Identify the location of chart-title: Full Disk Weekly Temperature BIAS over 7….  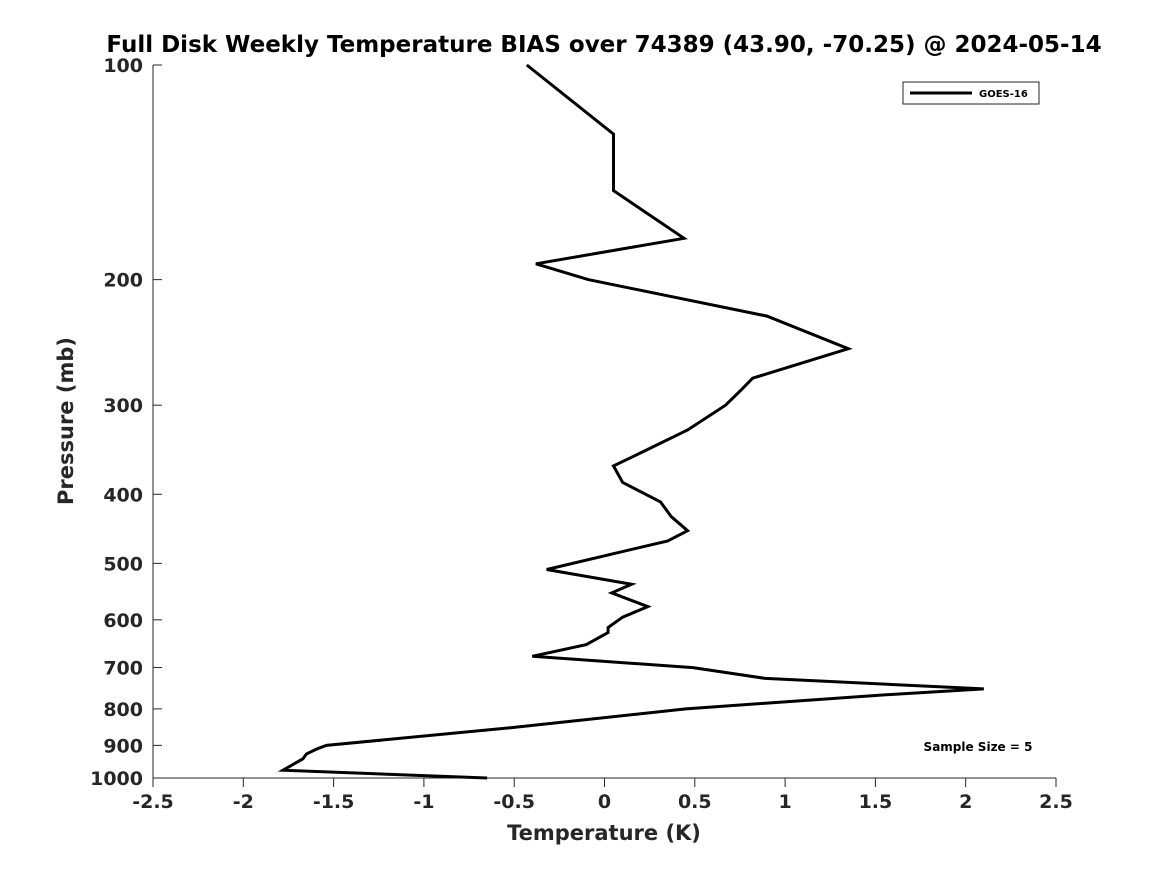
(603, 45).